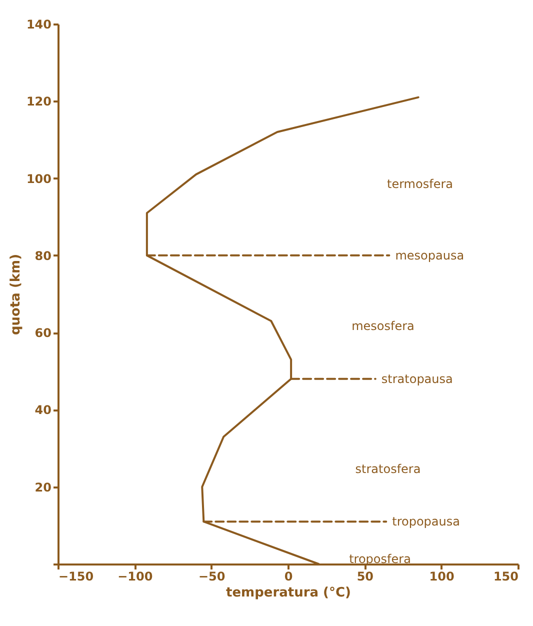 Image resolution: width=533 pixels, height=626 pixels. I want to click on y-tick-label: 60, so click(43, 333).